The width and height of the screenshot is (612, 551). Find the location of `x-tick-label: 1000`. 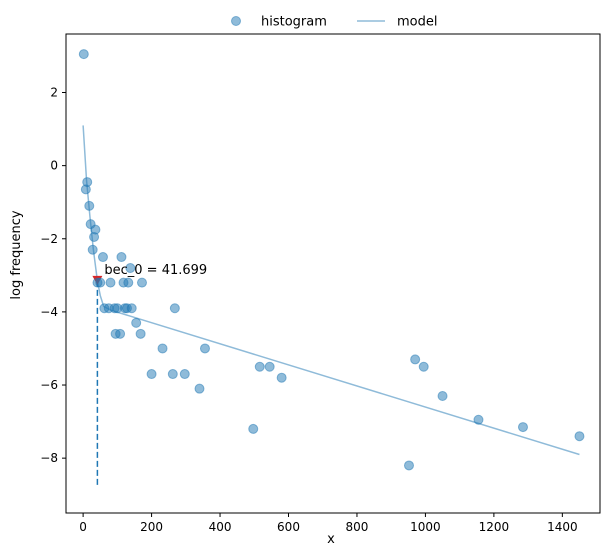

x-tick-label: 1000 is located at coordinates (425, 527).